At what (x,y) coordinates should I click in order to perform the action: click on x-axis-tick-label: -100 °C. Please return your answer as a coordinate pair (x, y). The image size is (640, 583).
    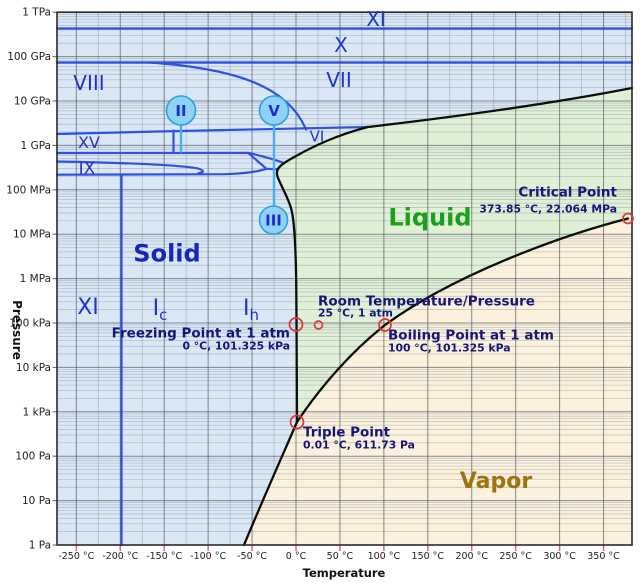
    Looking at the image, I should click on (208, 556).